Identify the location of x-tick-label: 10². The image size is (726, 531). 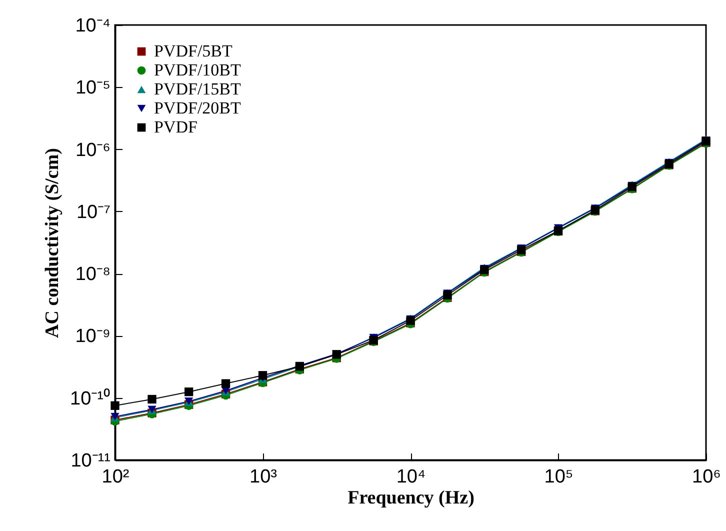
(116, 477).